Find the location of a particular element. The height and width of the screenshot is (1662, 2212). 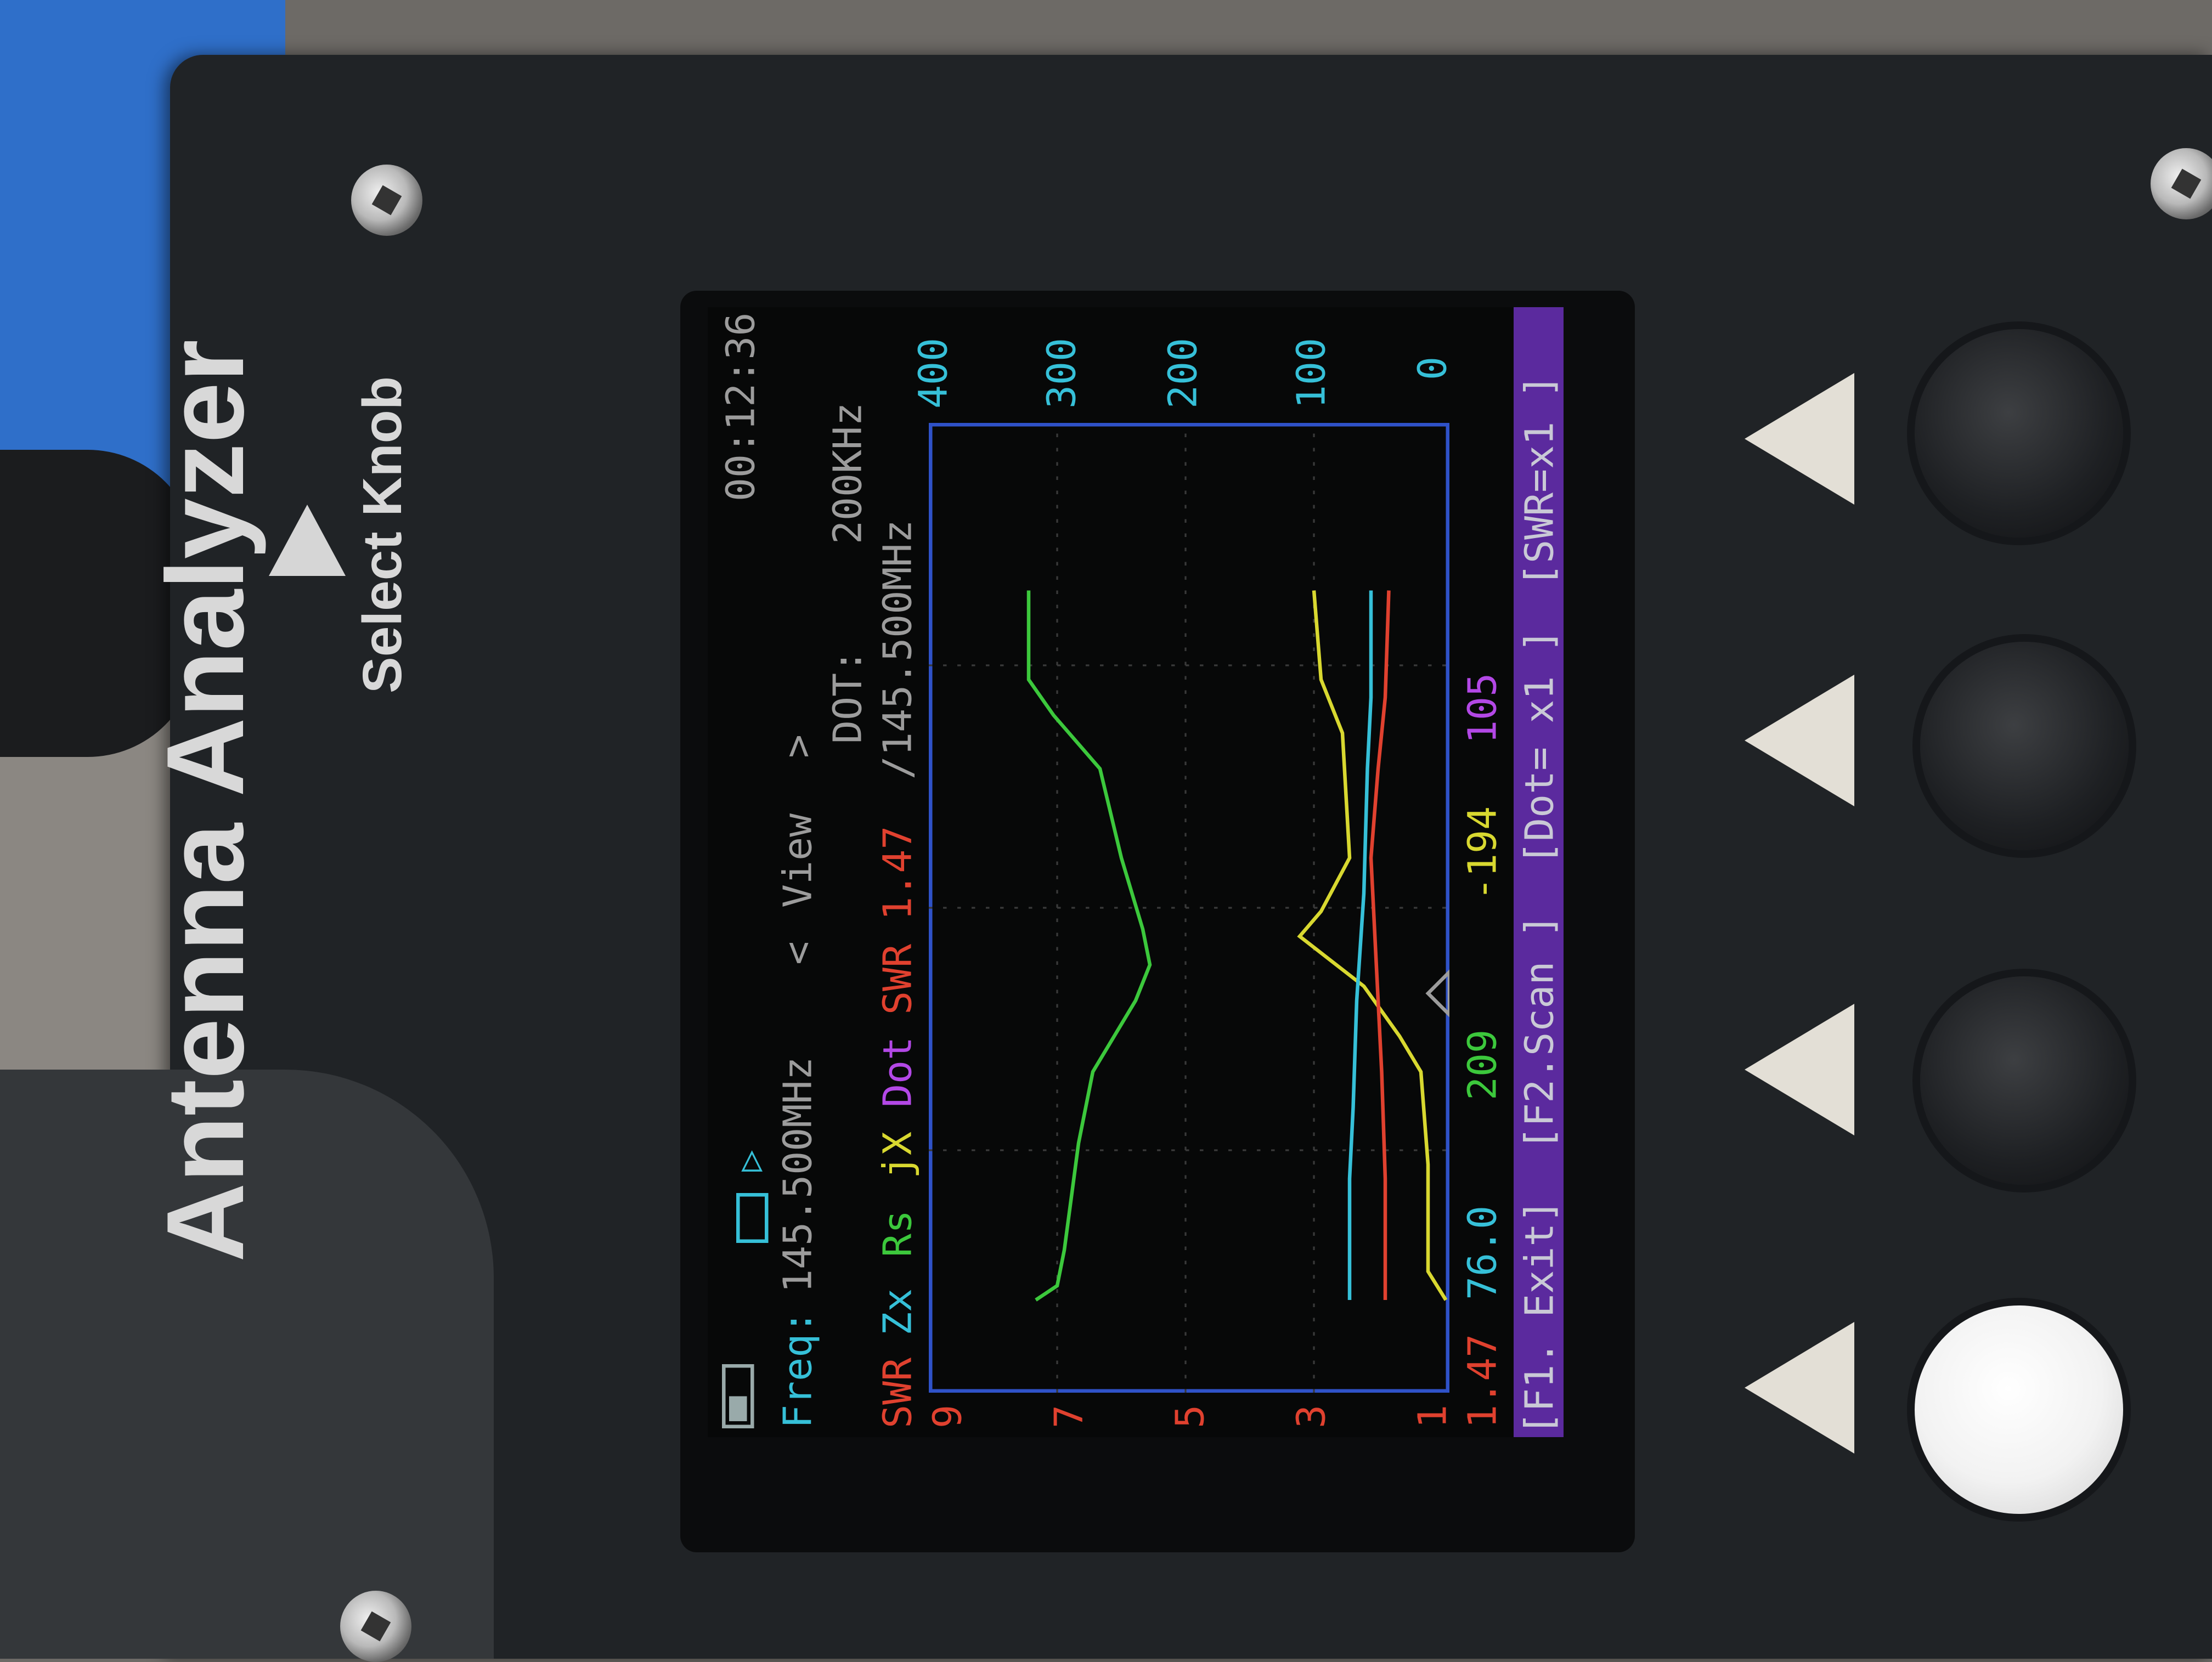

softkey-swr-zoom: [SWR=x1 ] is located at coordinates (1541, 481).